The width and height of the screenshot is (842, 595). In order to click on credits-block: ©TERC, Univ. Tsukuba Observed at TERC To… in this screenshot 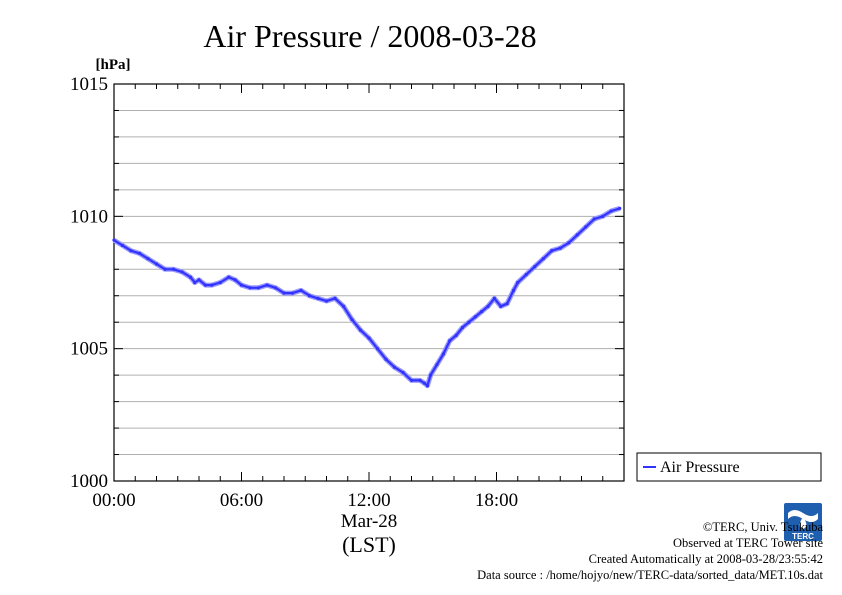, I will do `click(650, 551)`.